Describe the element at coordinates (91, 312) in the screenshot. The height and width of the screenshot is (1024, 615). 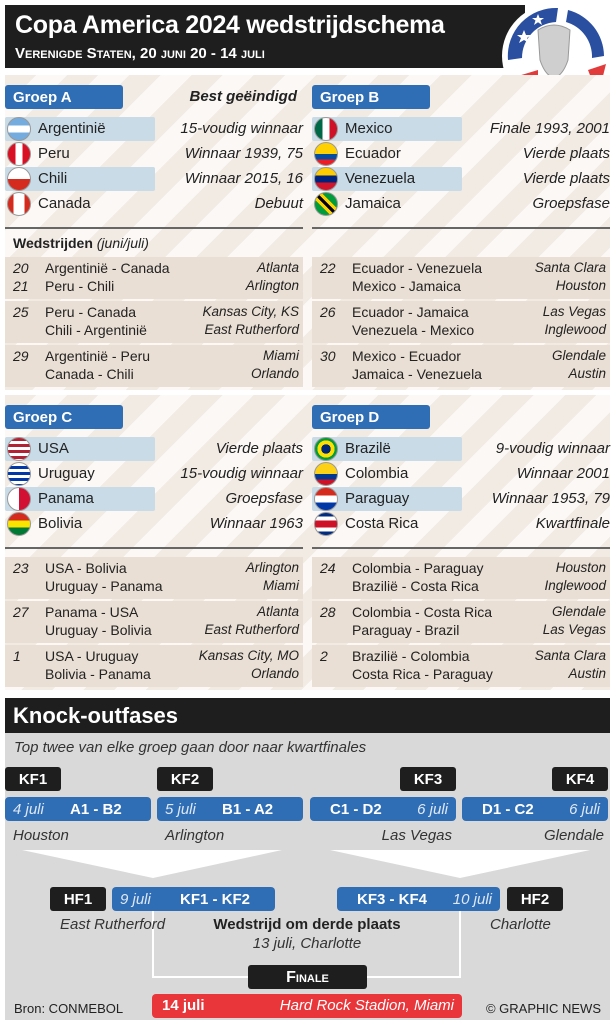
I see `match-teams: Peru - Canada` at that location.